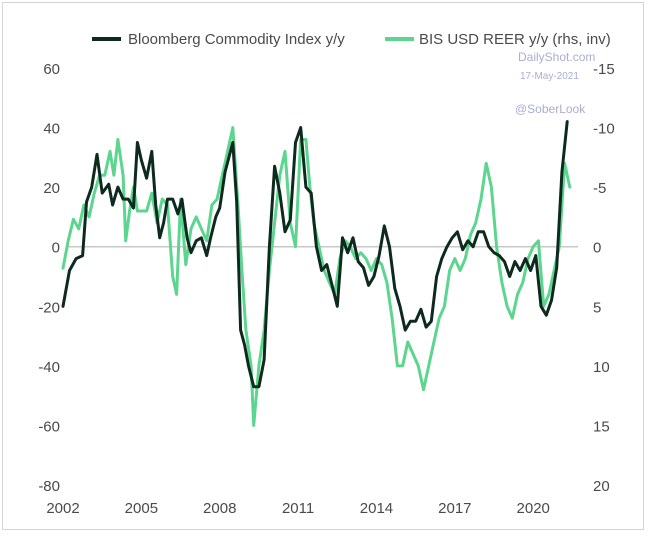 The height and width of the screenshot is (536, 651). I want to click on y-left-tick-label: -60, so click(49, 426).